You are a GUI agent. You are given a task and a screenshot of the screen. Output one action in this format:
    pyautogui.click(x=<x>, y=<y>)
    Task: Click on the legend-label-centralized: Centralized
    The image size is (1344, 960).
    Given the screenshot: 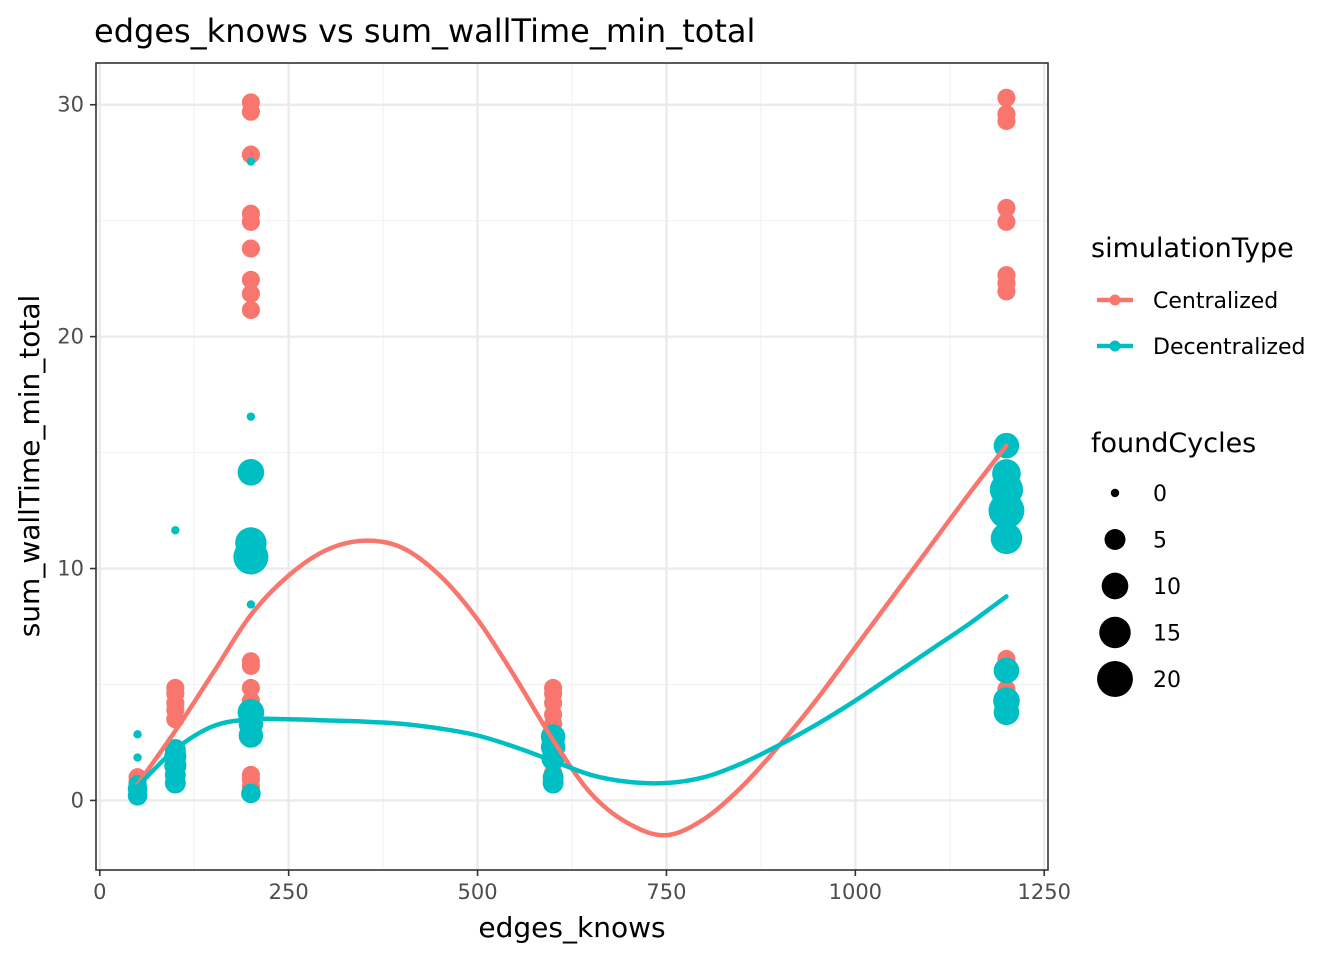 What is the action you would take?
    pyautogui.click(x=1215, y=301)
    